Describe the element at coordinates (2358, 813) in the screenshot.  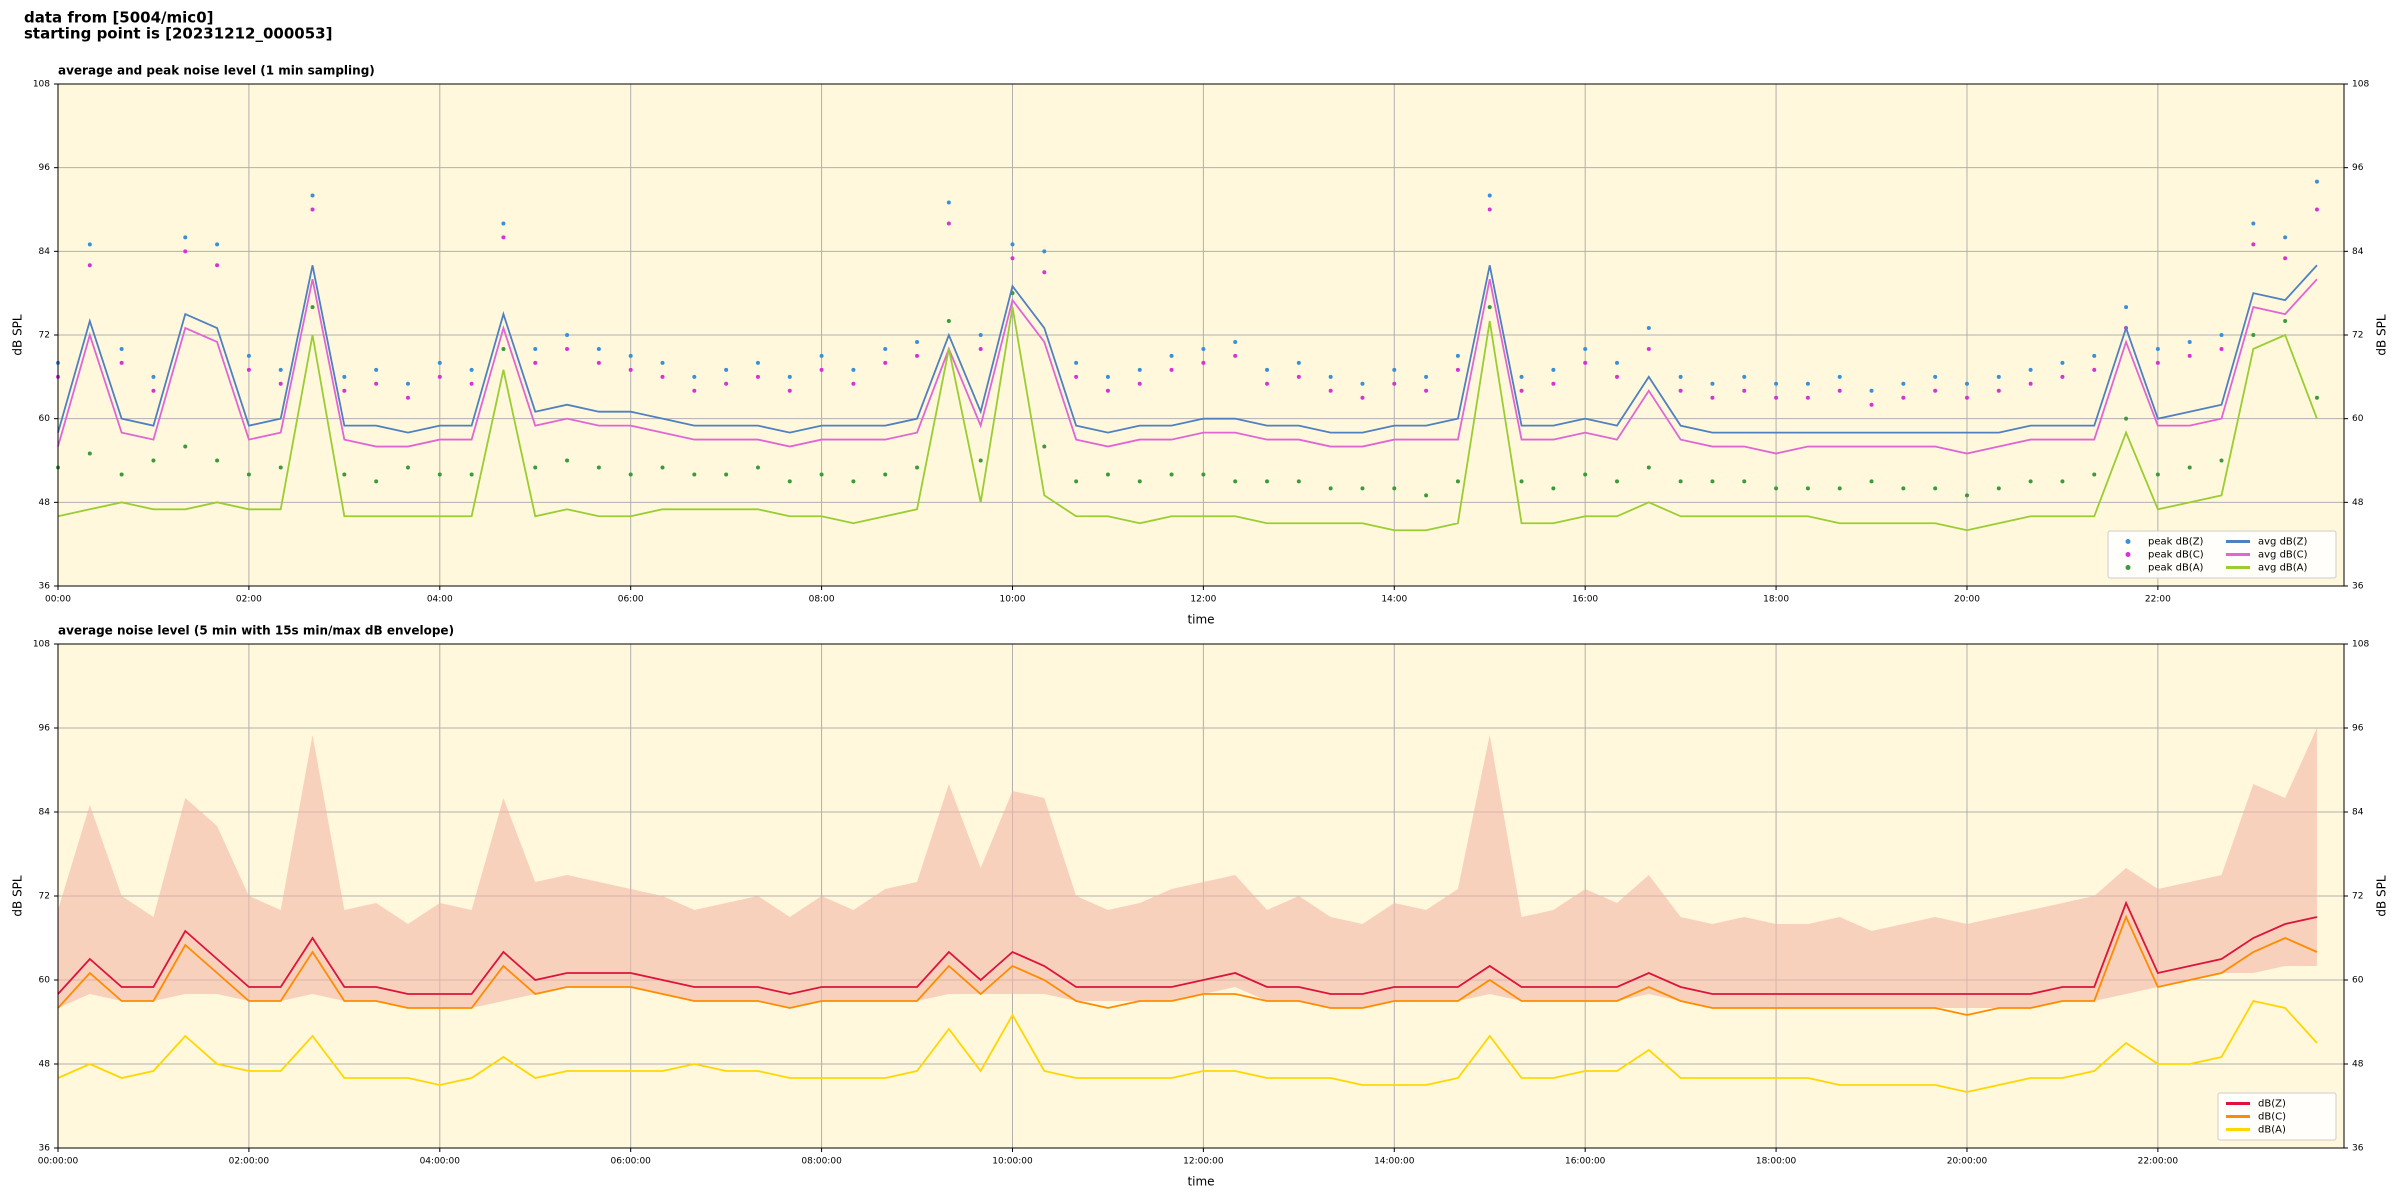
I see `y2-tick-label: 84` at that location.